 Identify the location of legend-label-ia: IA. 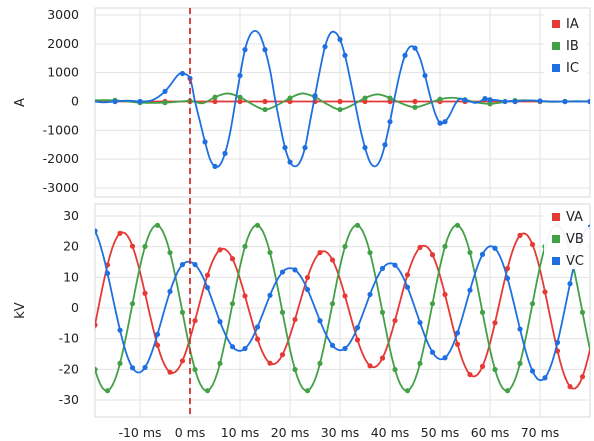
(572, 24).